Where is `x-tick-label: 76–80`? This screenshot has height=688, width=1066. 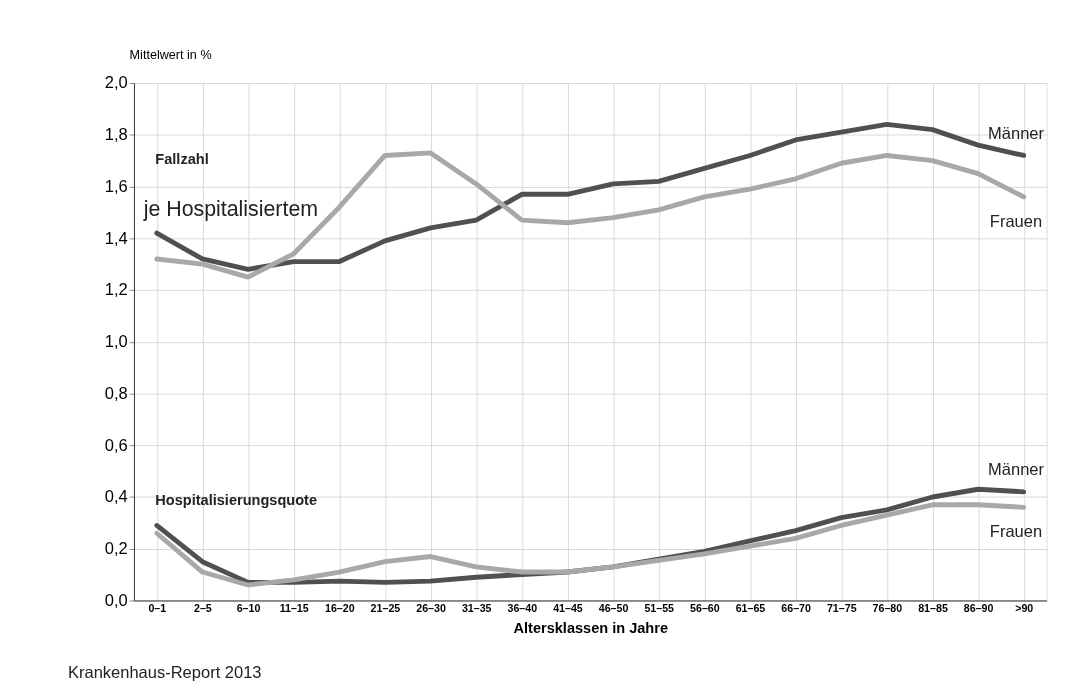 x-tick-label: 76–80 is located at coordinates (887, 607).